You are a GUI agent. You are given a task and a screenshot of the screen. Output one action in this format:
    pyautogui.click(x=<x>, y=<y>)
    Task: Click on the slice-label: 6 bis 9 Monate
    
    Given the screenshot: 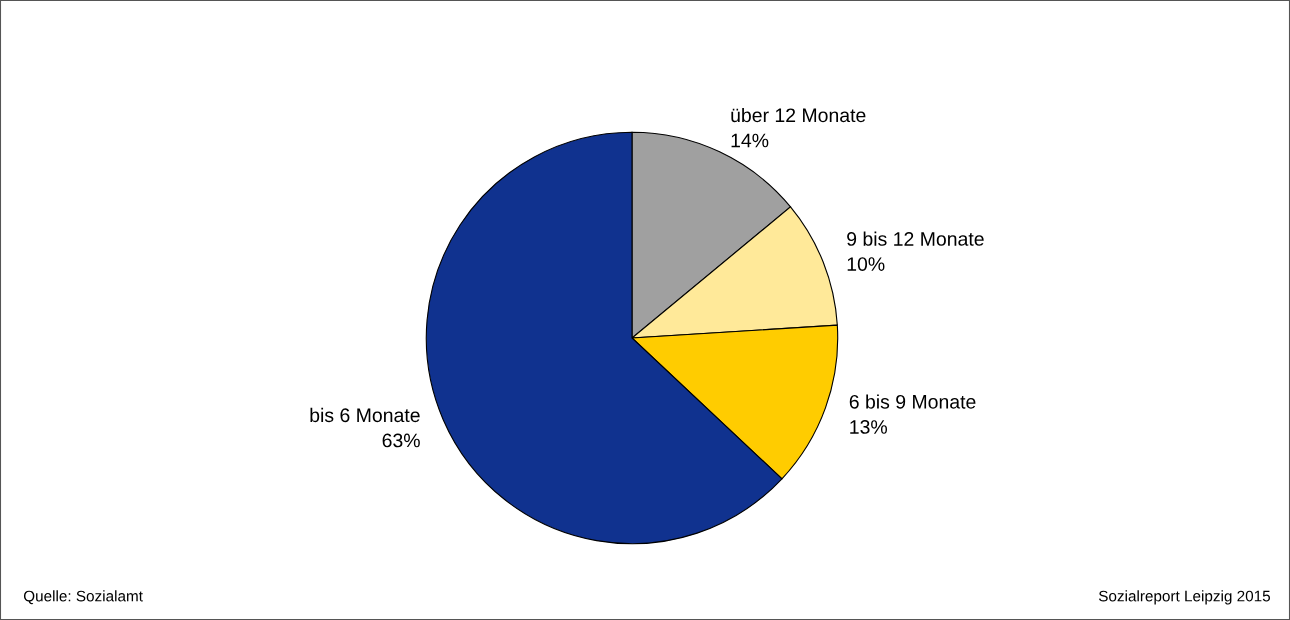 What is the action you would take?
    pyautogui.click(x=912, y=401)
    